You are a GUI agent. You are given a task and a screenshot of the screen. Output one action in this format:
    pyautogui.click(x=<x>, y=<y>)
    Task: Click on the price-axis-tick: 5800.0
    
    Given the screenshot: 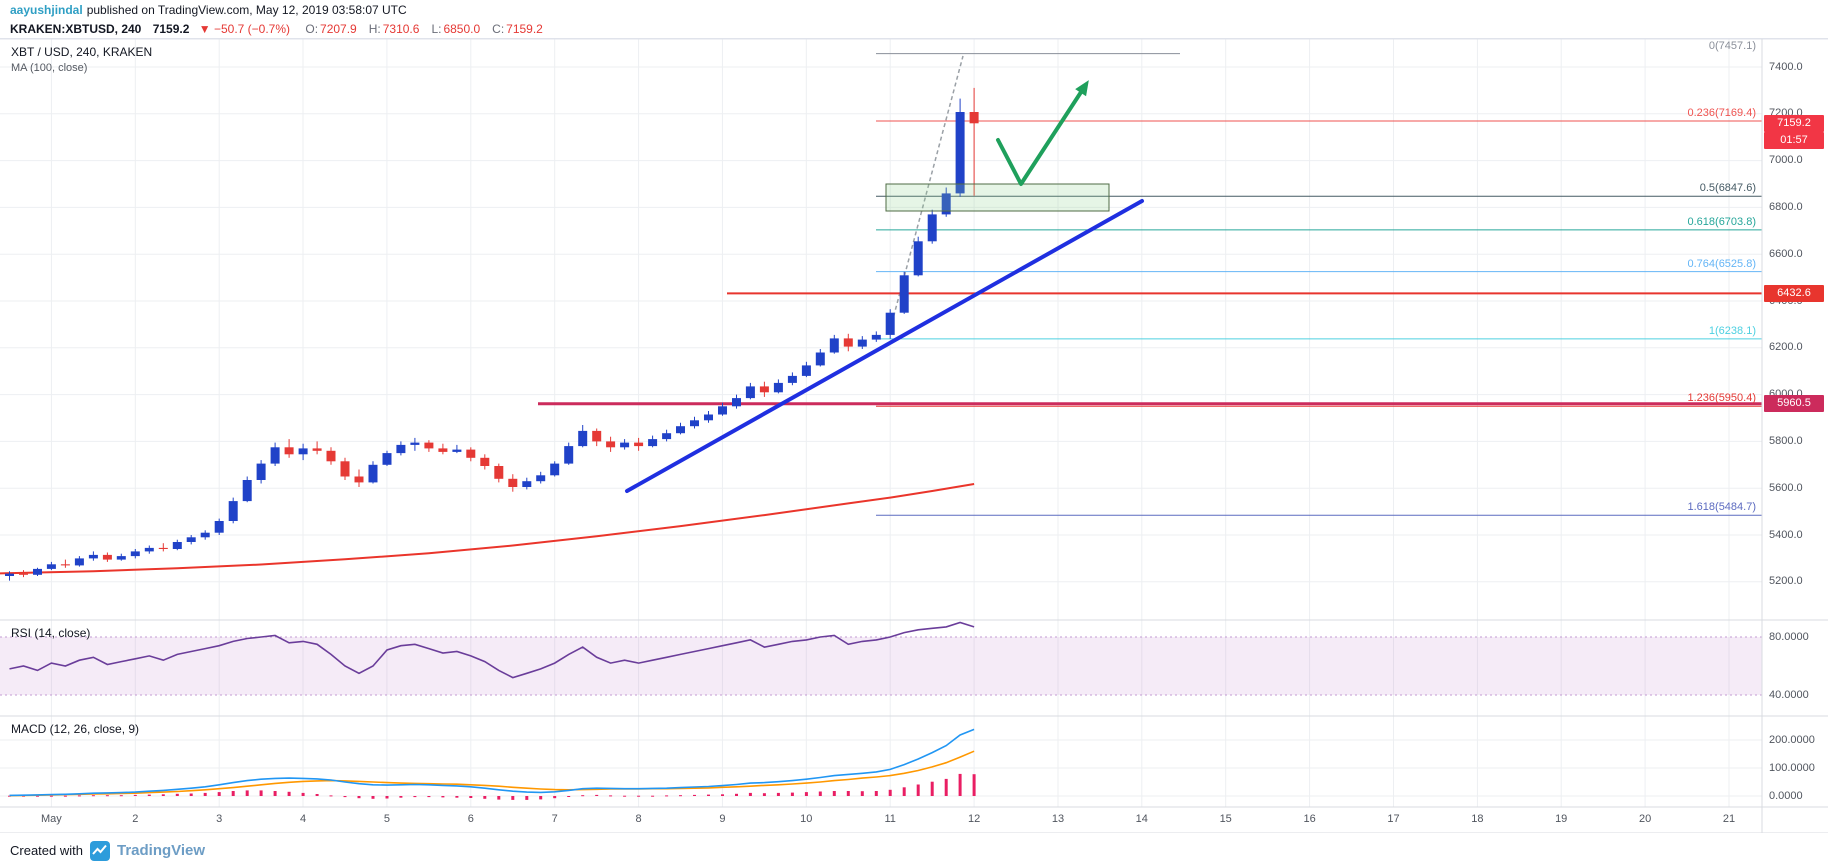 What is the action you would take?
    pyautogui.click(x=1786, y=440)
    